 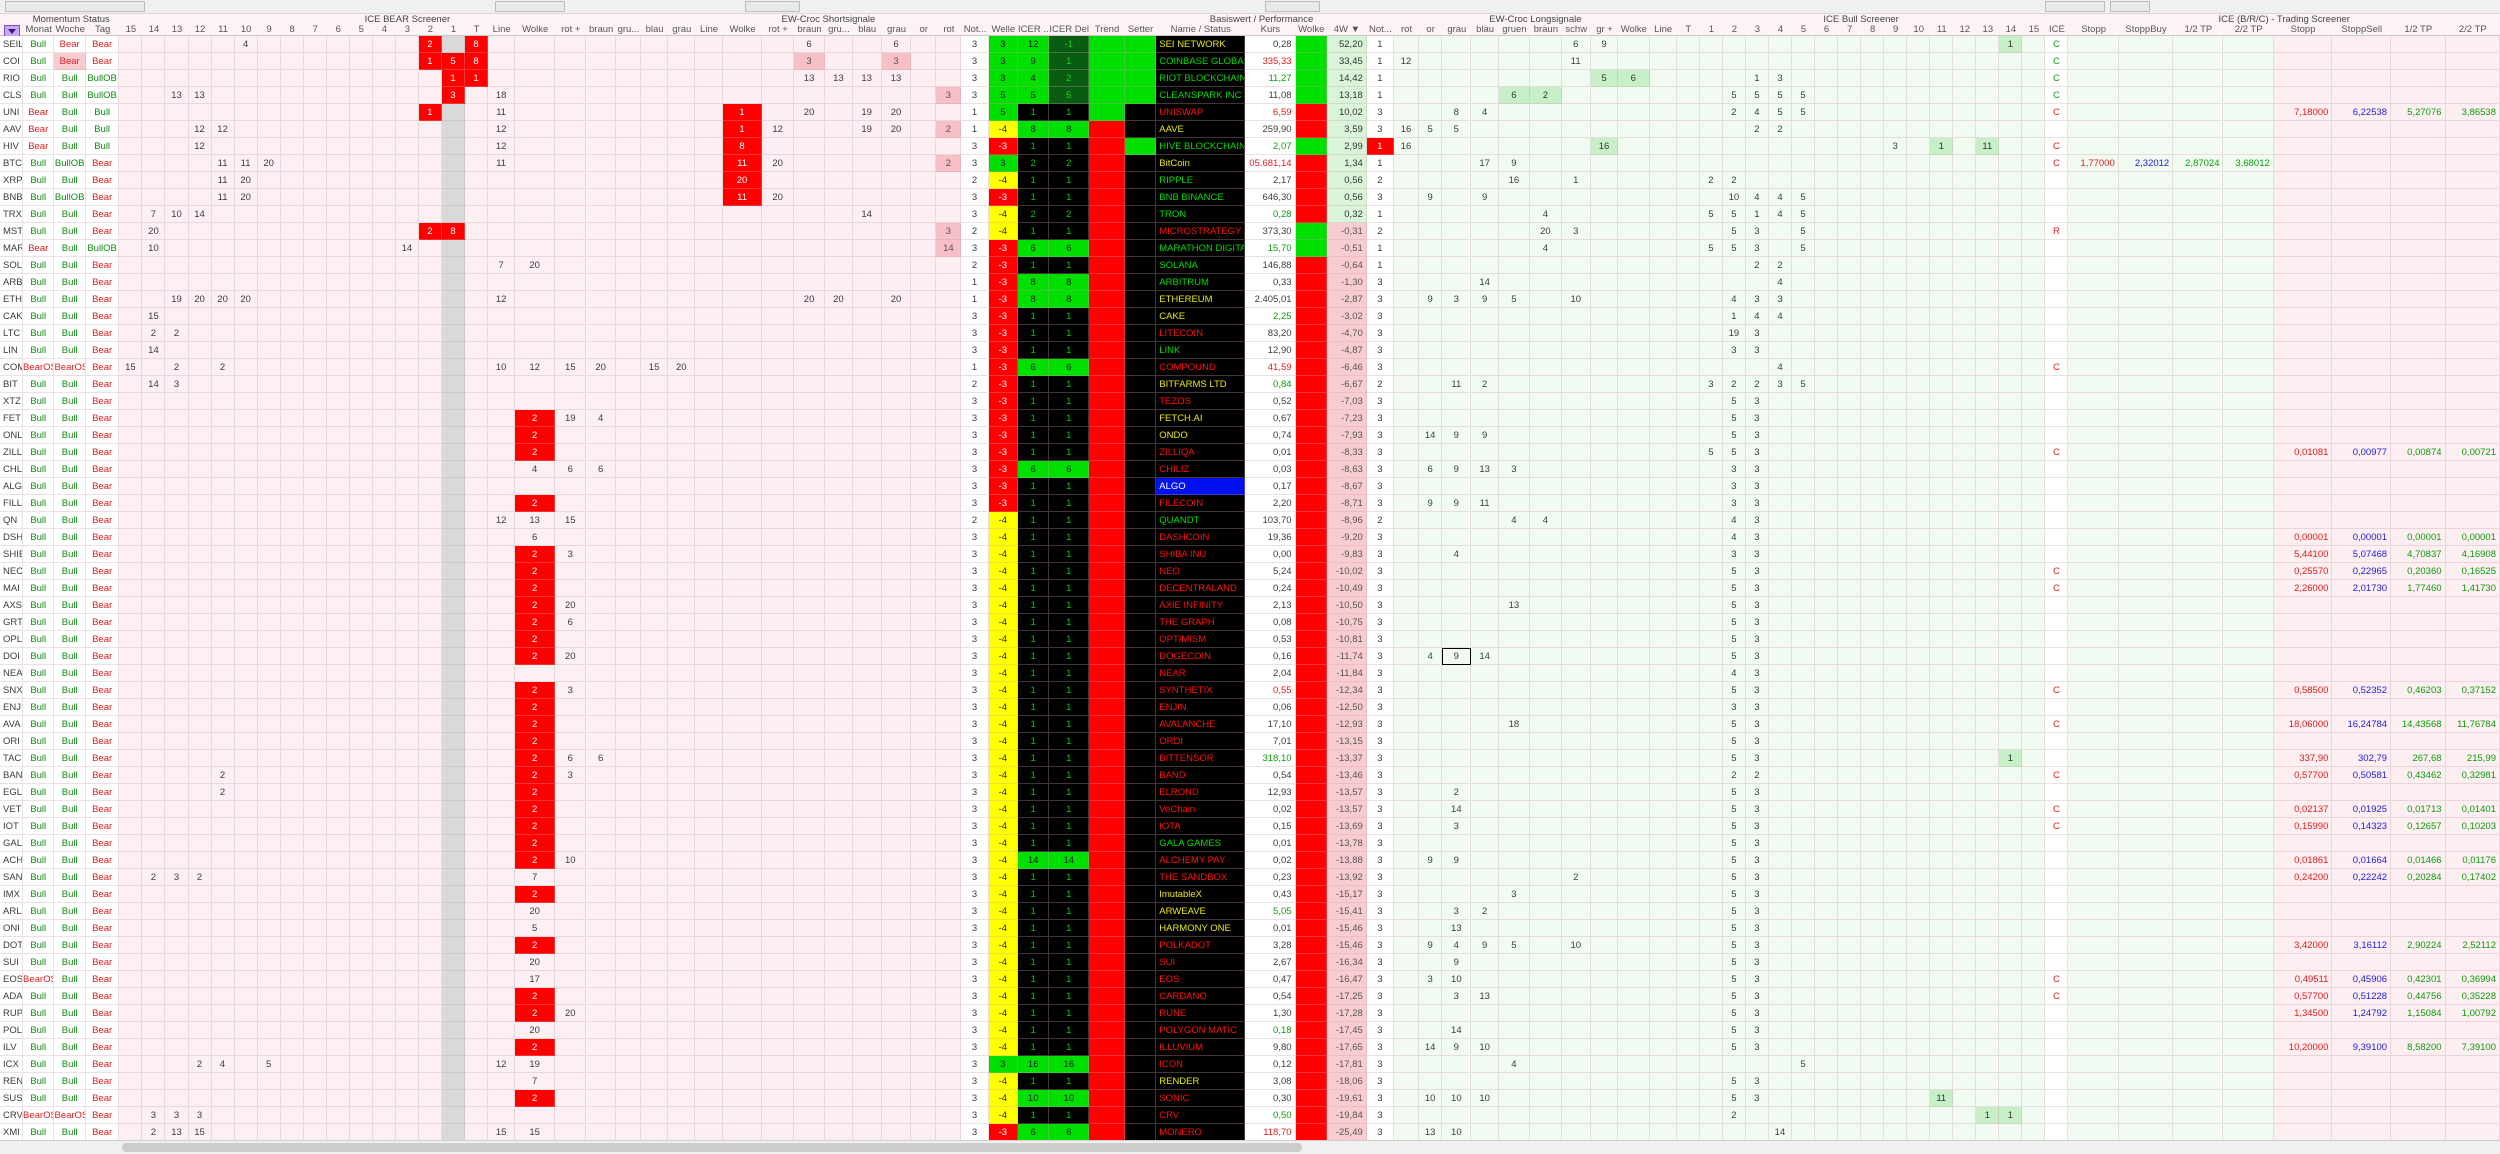 What do you see at coordinates (430, 962) in the screenshot?
I see `cell-b2` at bounding box center [430, 962].